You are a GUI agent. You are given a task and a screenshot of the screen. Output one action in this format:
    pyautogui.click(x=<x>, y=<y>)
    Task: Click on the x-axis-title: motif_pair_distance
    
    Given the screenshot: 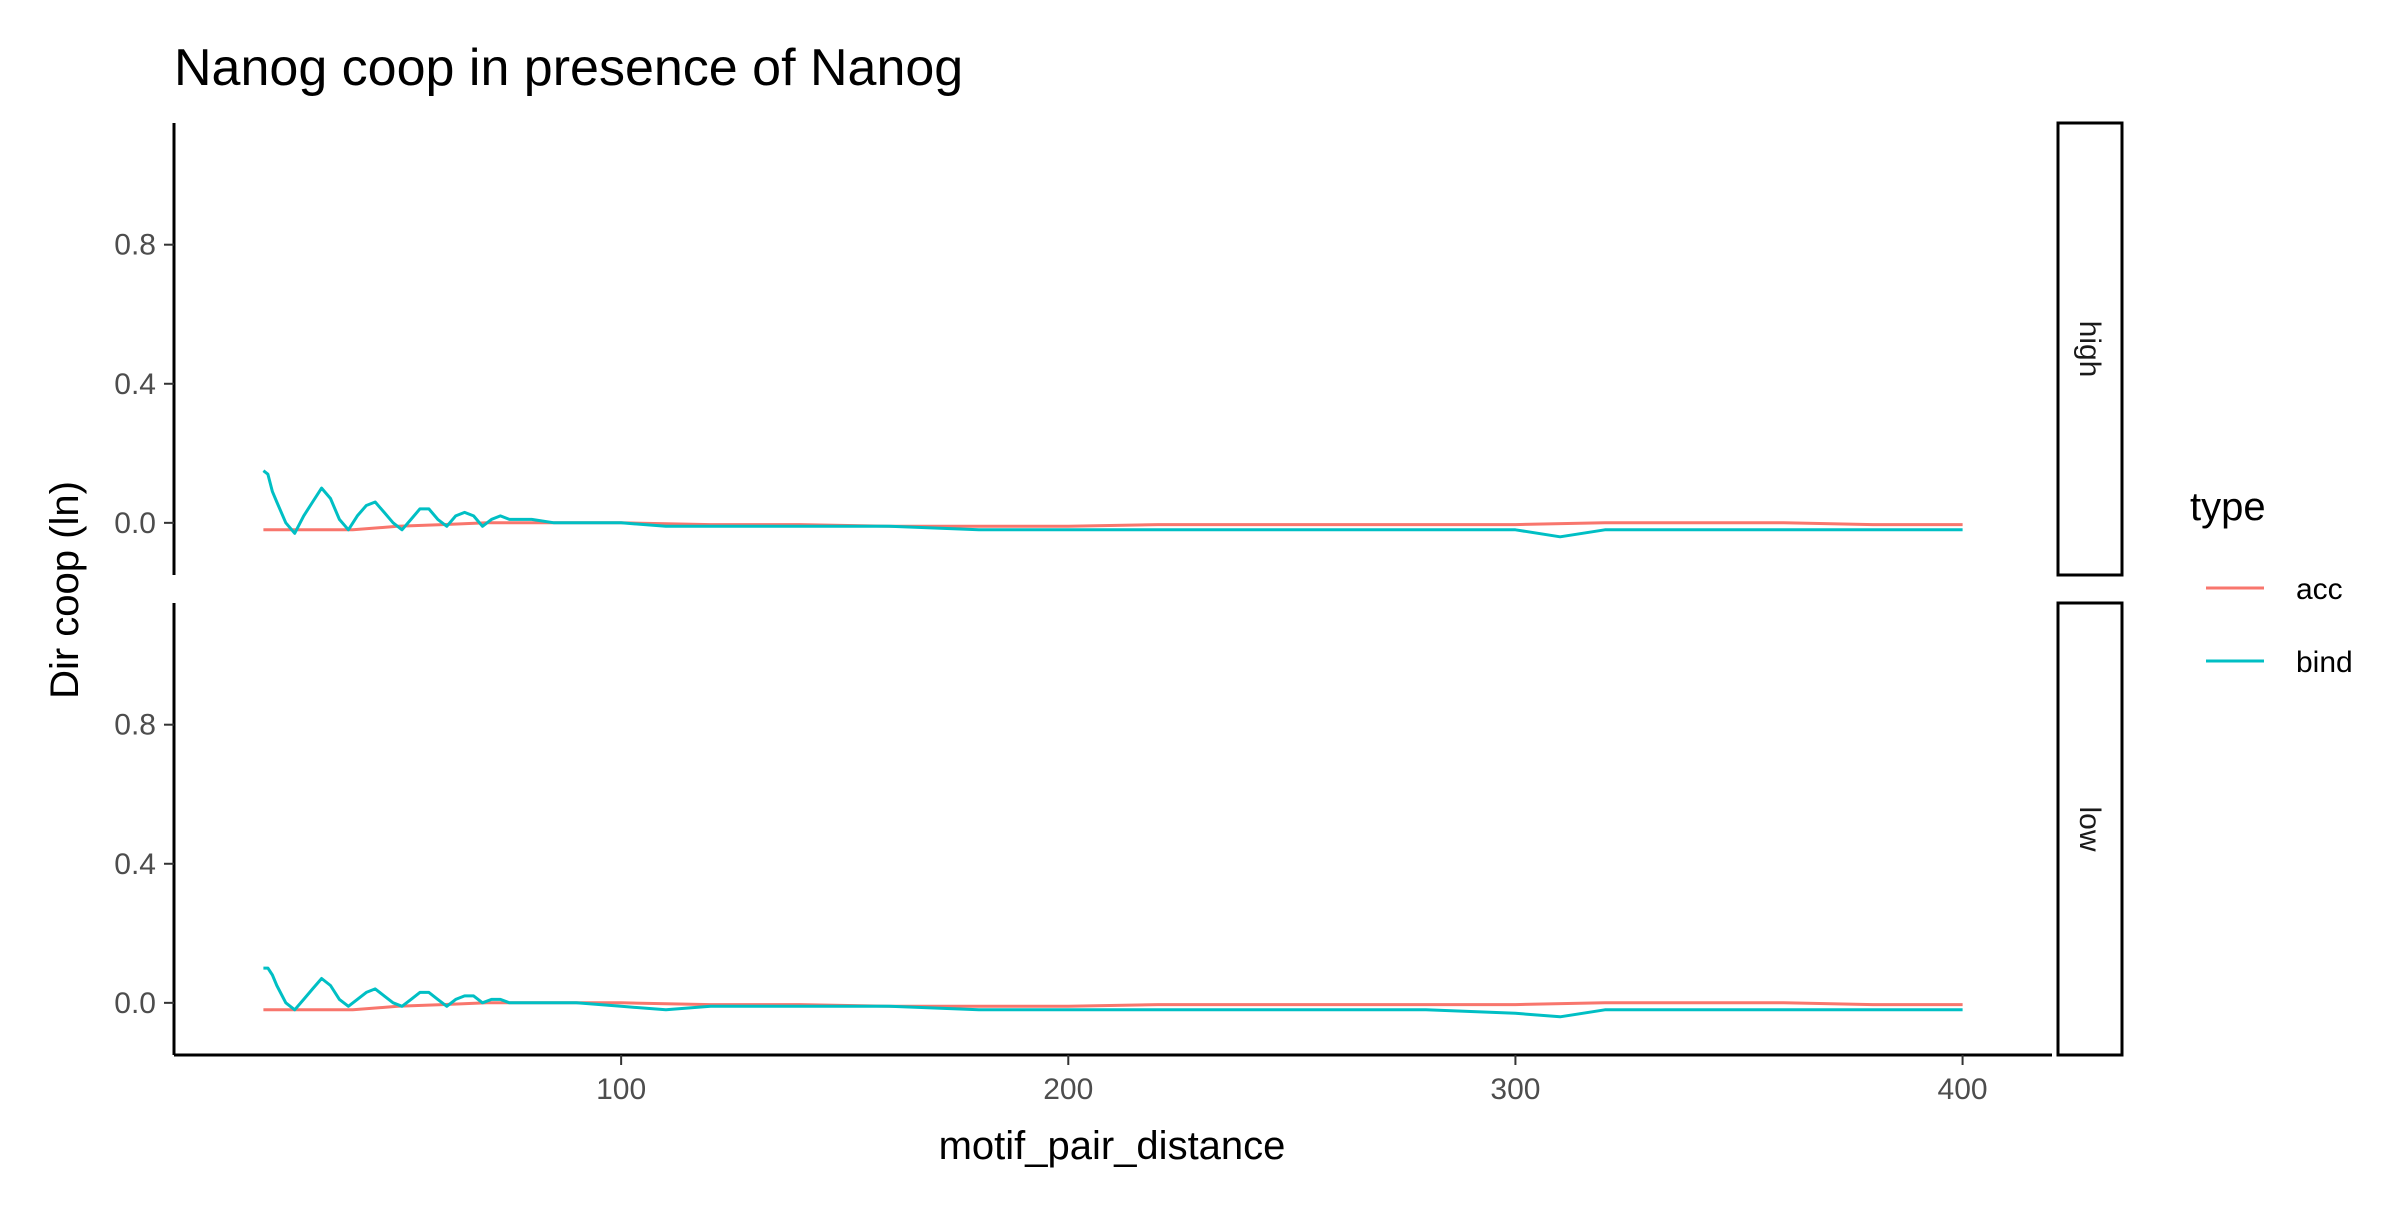 What is the action you would take?
    pyautogui.click(x=1112, y=1146)
    